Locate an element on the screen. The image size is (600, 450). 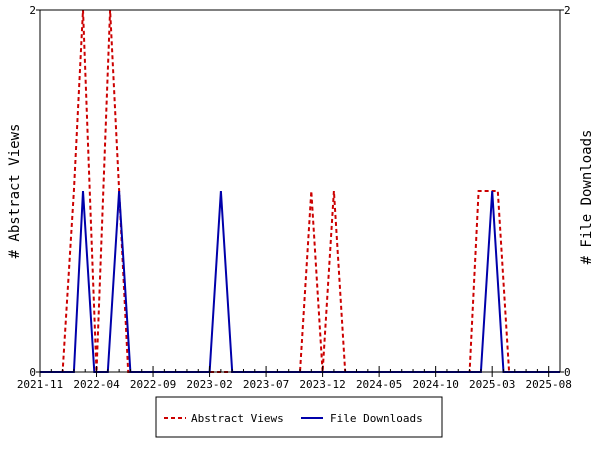
x-tick-label: 2022-04 is located at coordinates (96, 384).